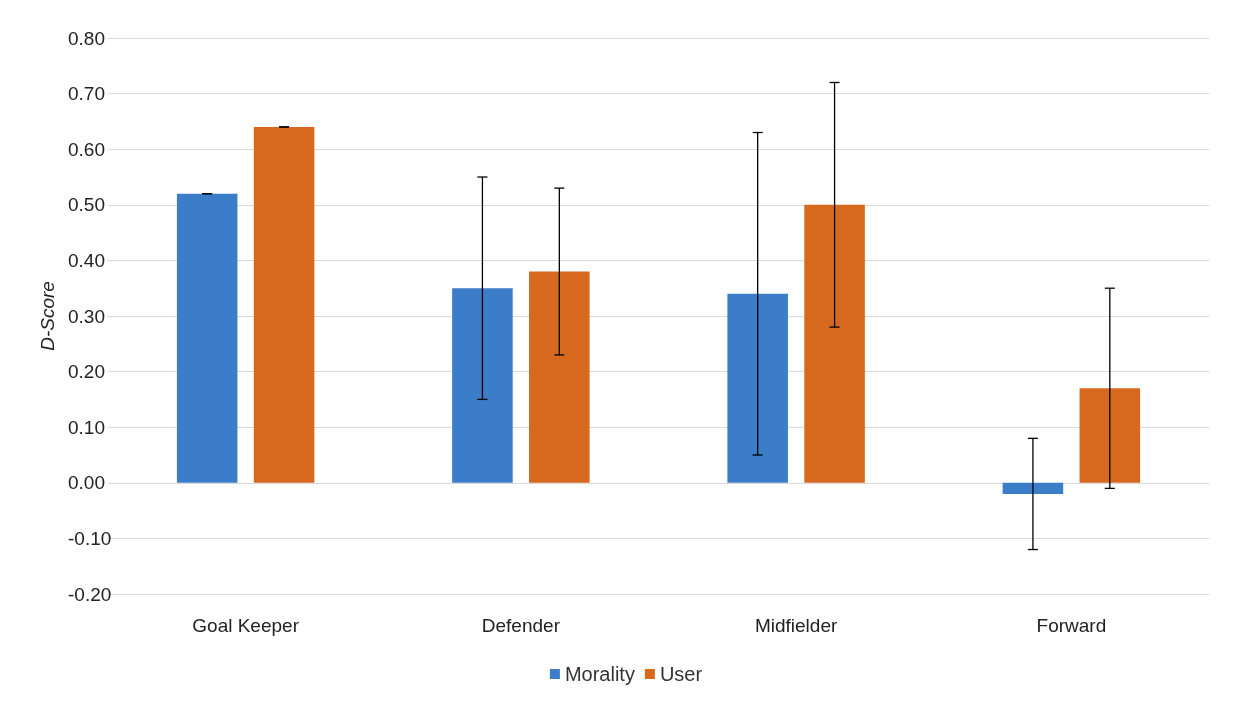 This screenshot has height=712, width=1252. I want to click on x-tick-label: Midfielder, so click(796, 625).